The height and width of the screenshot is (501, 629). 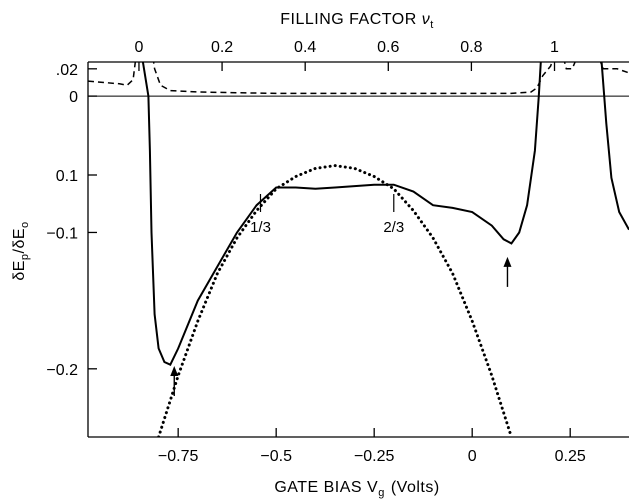 What do you see at coordinates (388, 47) in the screenshot?
I see `x2-tick-label: 0.6` at bounding box center [388, 47].